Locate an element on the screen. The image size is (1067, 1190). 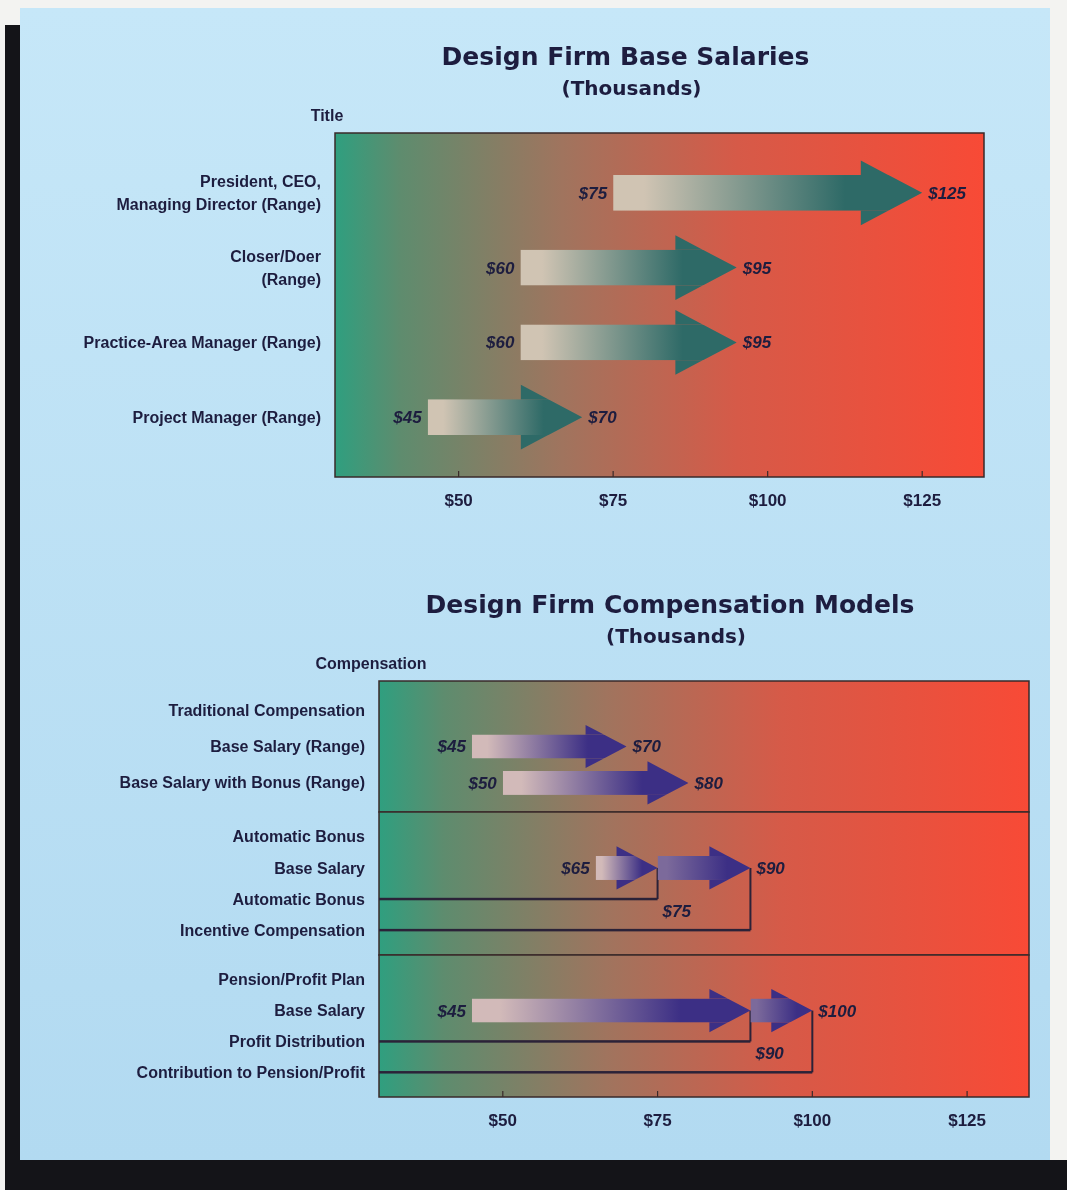
chart-title: Design Firm Base Salaries is located at coordinates (625, 56).